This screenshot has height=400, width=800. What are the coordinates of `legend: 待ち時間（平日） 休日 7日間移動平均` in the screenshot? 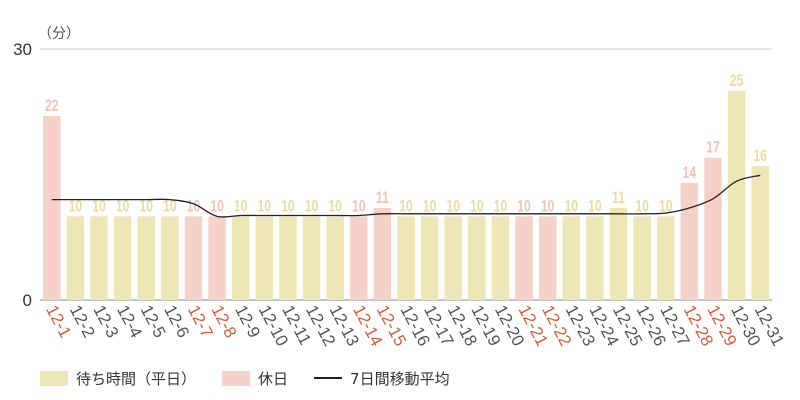 It's located at (258, 378).